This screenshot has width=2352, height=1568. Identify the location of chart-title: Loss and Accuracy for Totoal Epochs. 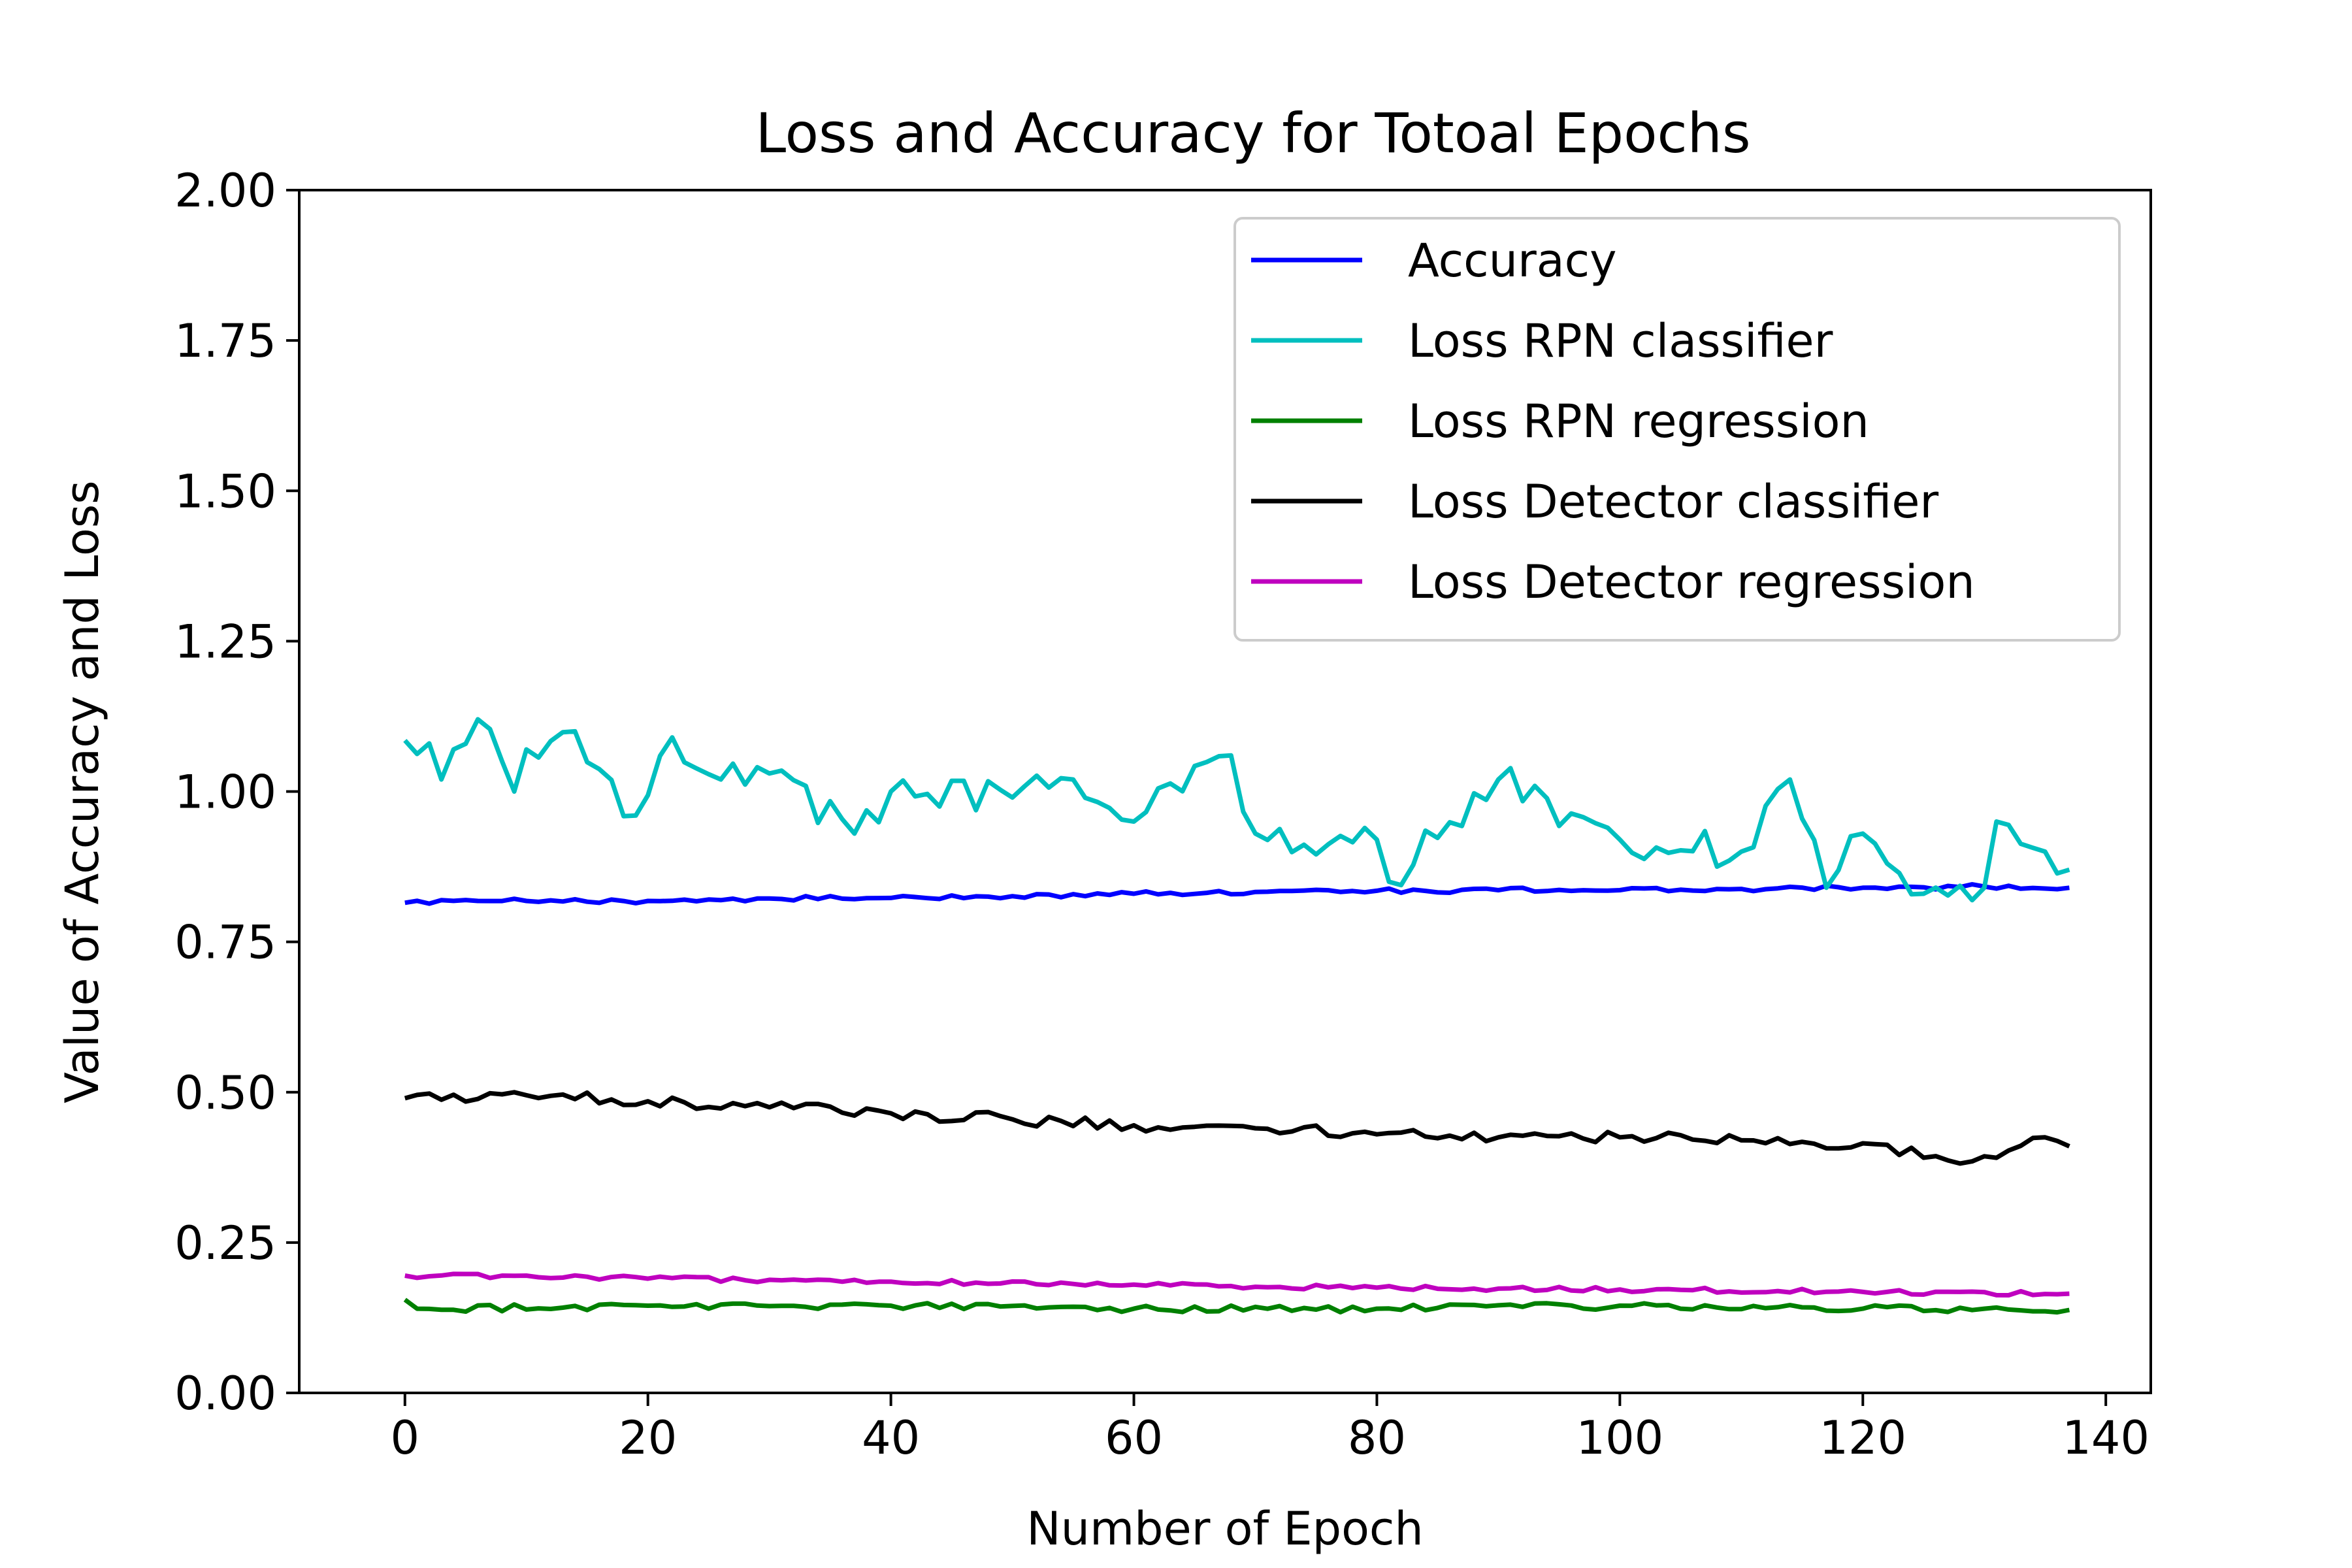
(1252, 133).